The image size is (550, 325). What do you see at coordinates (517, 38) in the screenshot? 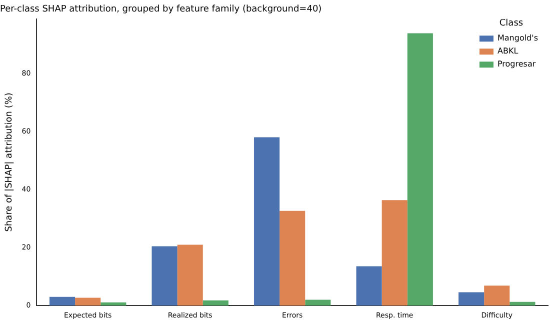
I see `legend-label: Mangold's` at bounding box center [517, 38].